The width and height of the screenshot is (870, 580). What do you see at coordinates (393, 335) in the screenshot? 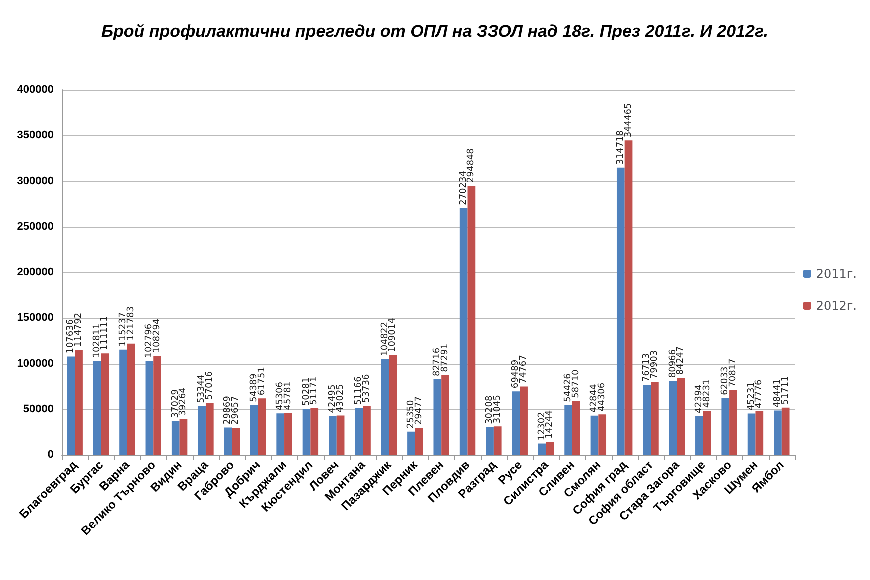
I see `data-label: 109014` at bounding box center [393, 335].